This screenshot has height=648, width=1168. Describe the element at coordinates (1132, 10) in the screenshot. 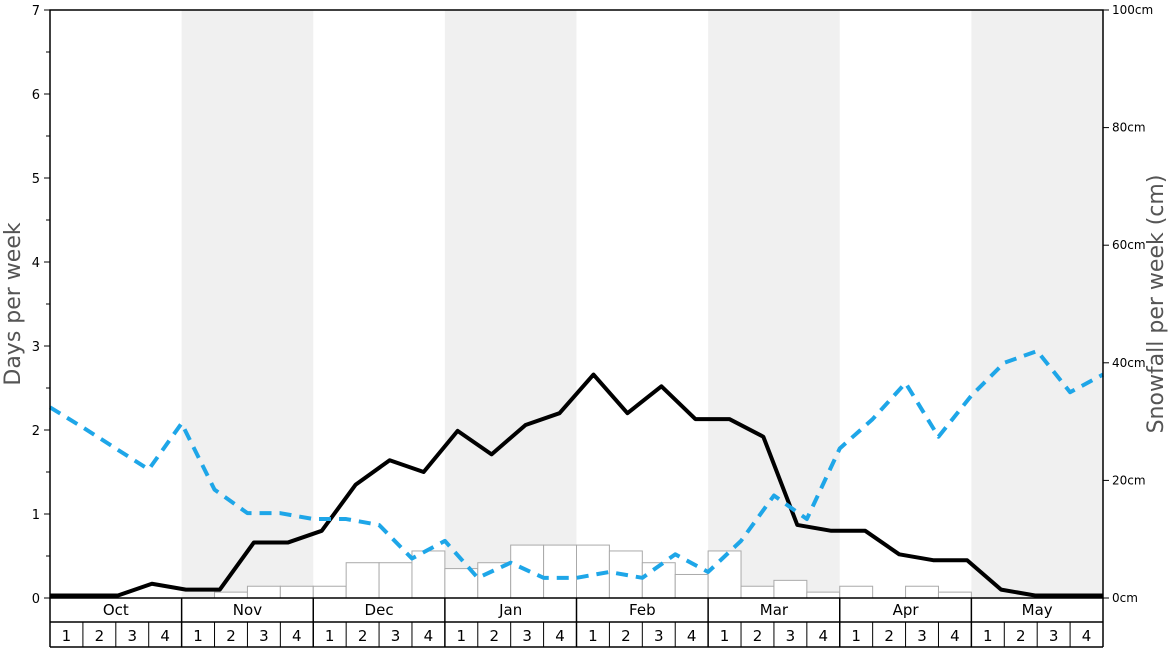

I see `right-tick-label: 100cm` at that location.